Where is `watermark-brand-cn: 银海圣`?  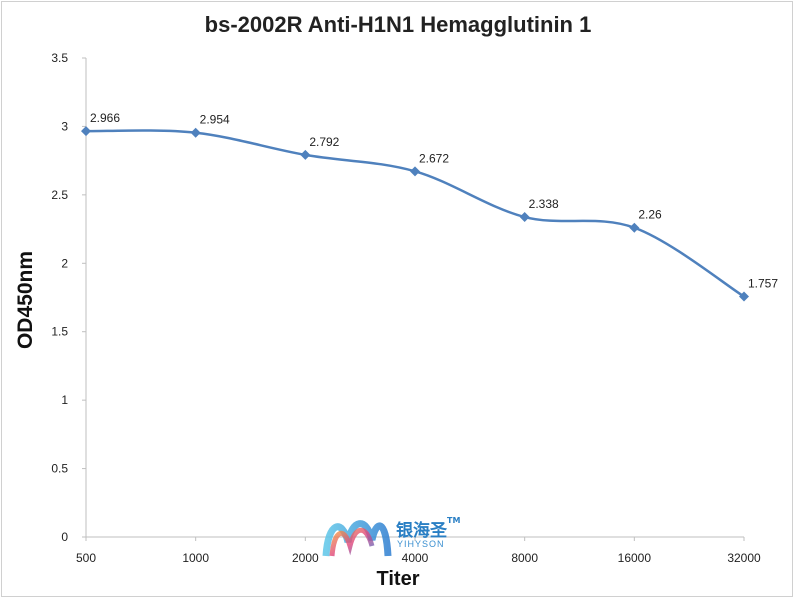
watermark-brand-cn: 银海圣 is located at coordinates (421, 531).